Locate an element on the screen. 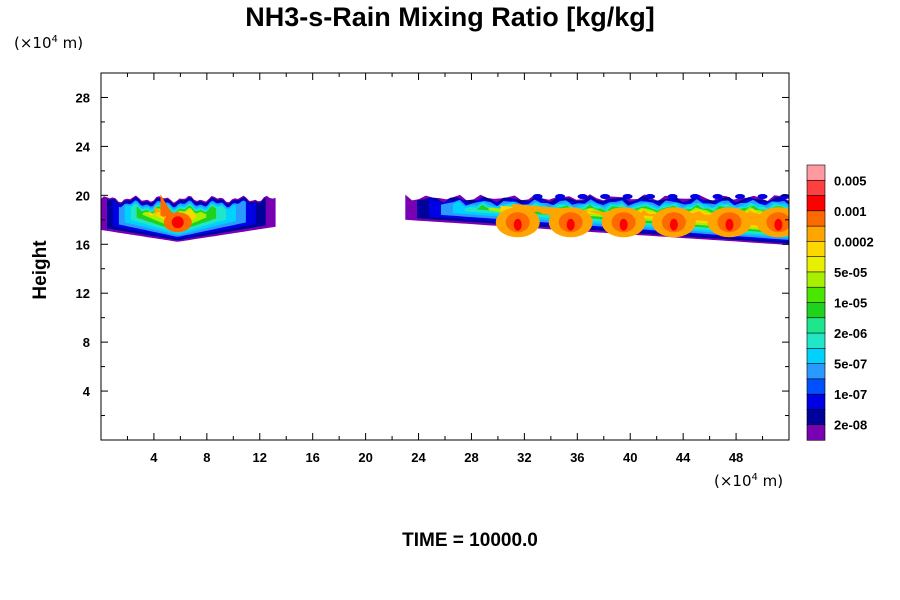 The image size is (900, 600). y-tick-label: 24 is located at coordinates (83, 146).